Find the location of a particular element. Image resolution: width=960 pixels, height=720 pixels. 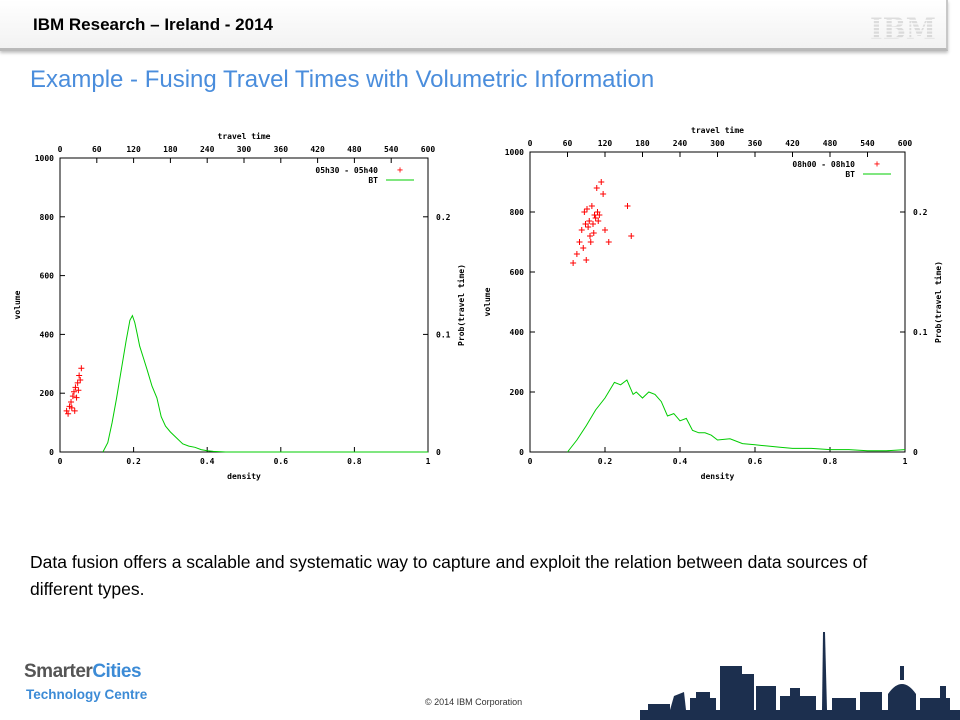

logo-smarter-text: Smarter is located at coordinates (58, 671).